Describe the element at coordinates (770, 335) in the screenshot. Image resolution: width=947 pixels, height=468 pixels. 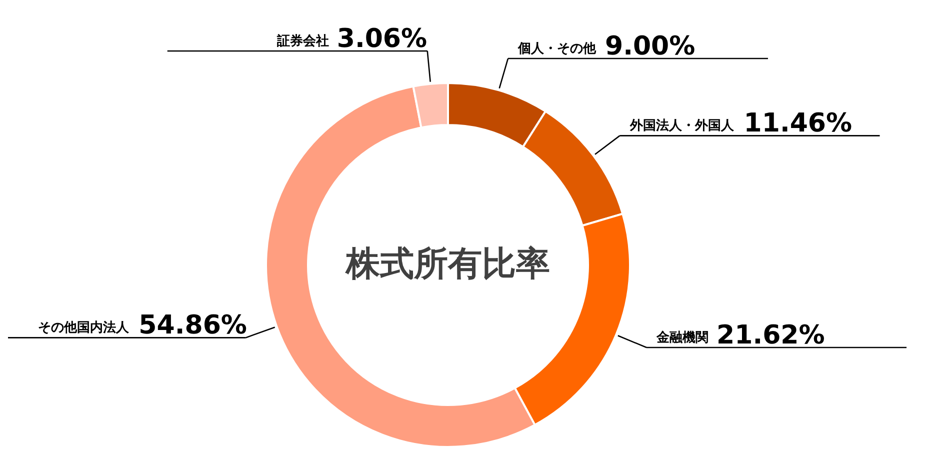
I see `data-label: 21.62%` at that location.